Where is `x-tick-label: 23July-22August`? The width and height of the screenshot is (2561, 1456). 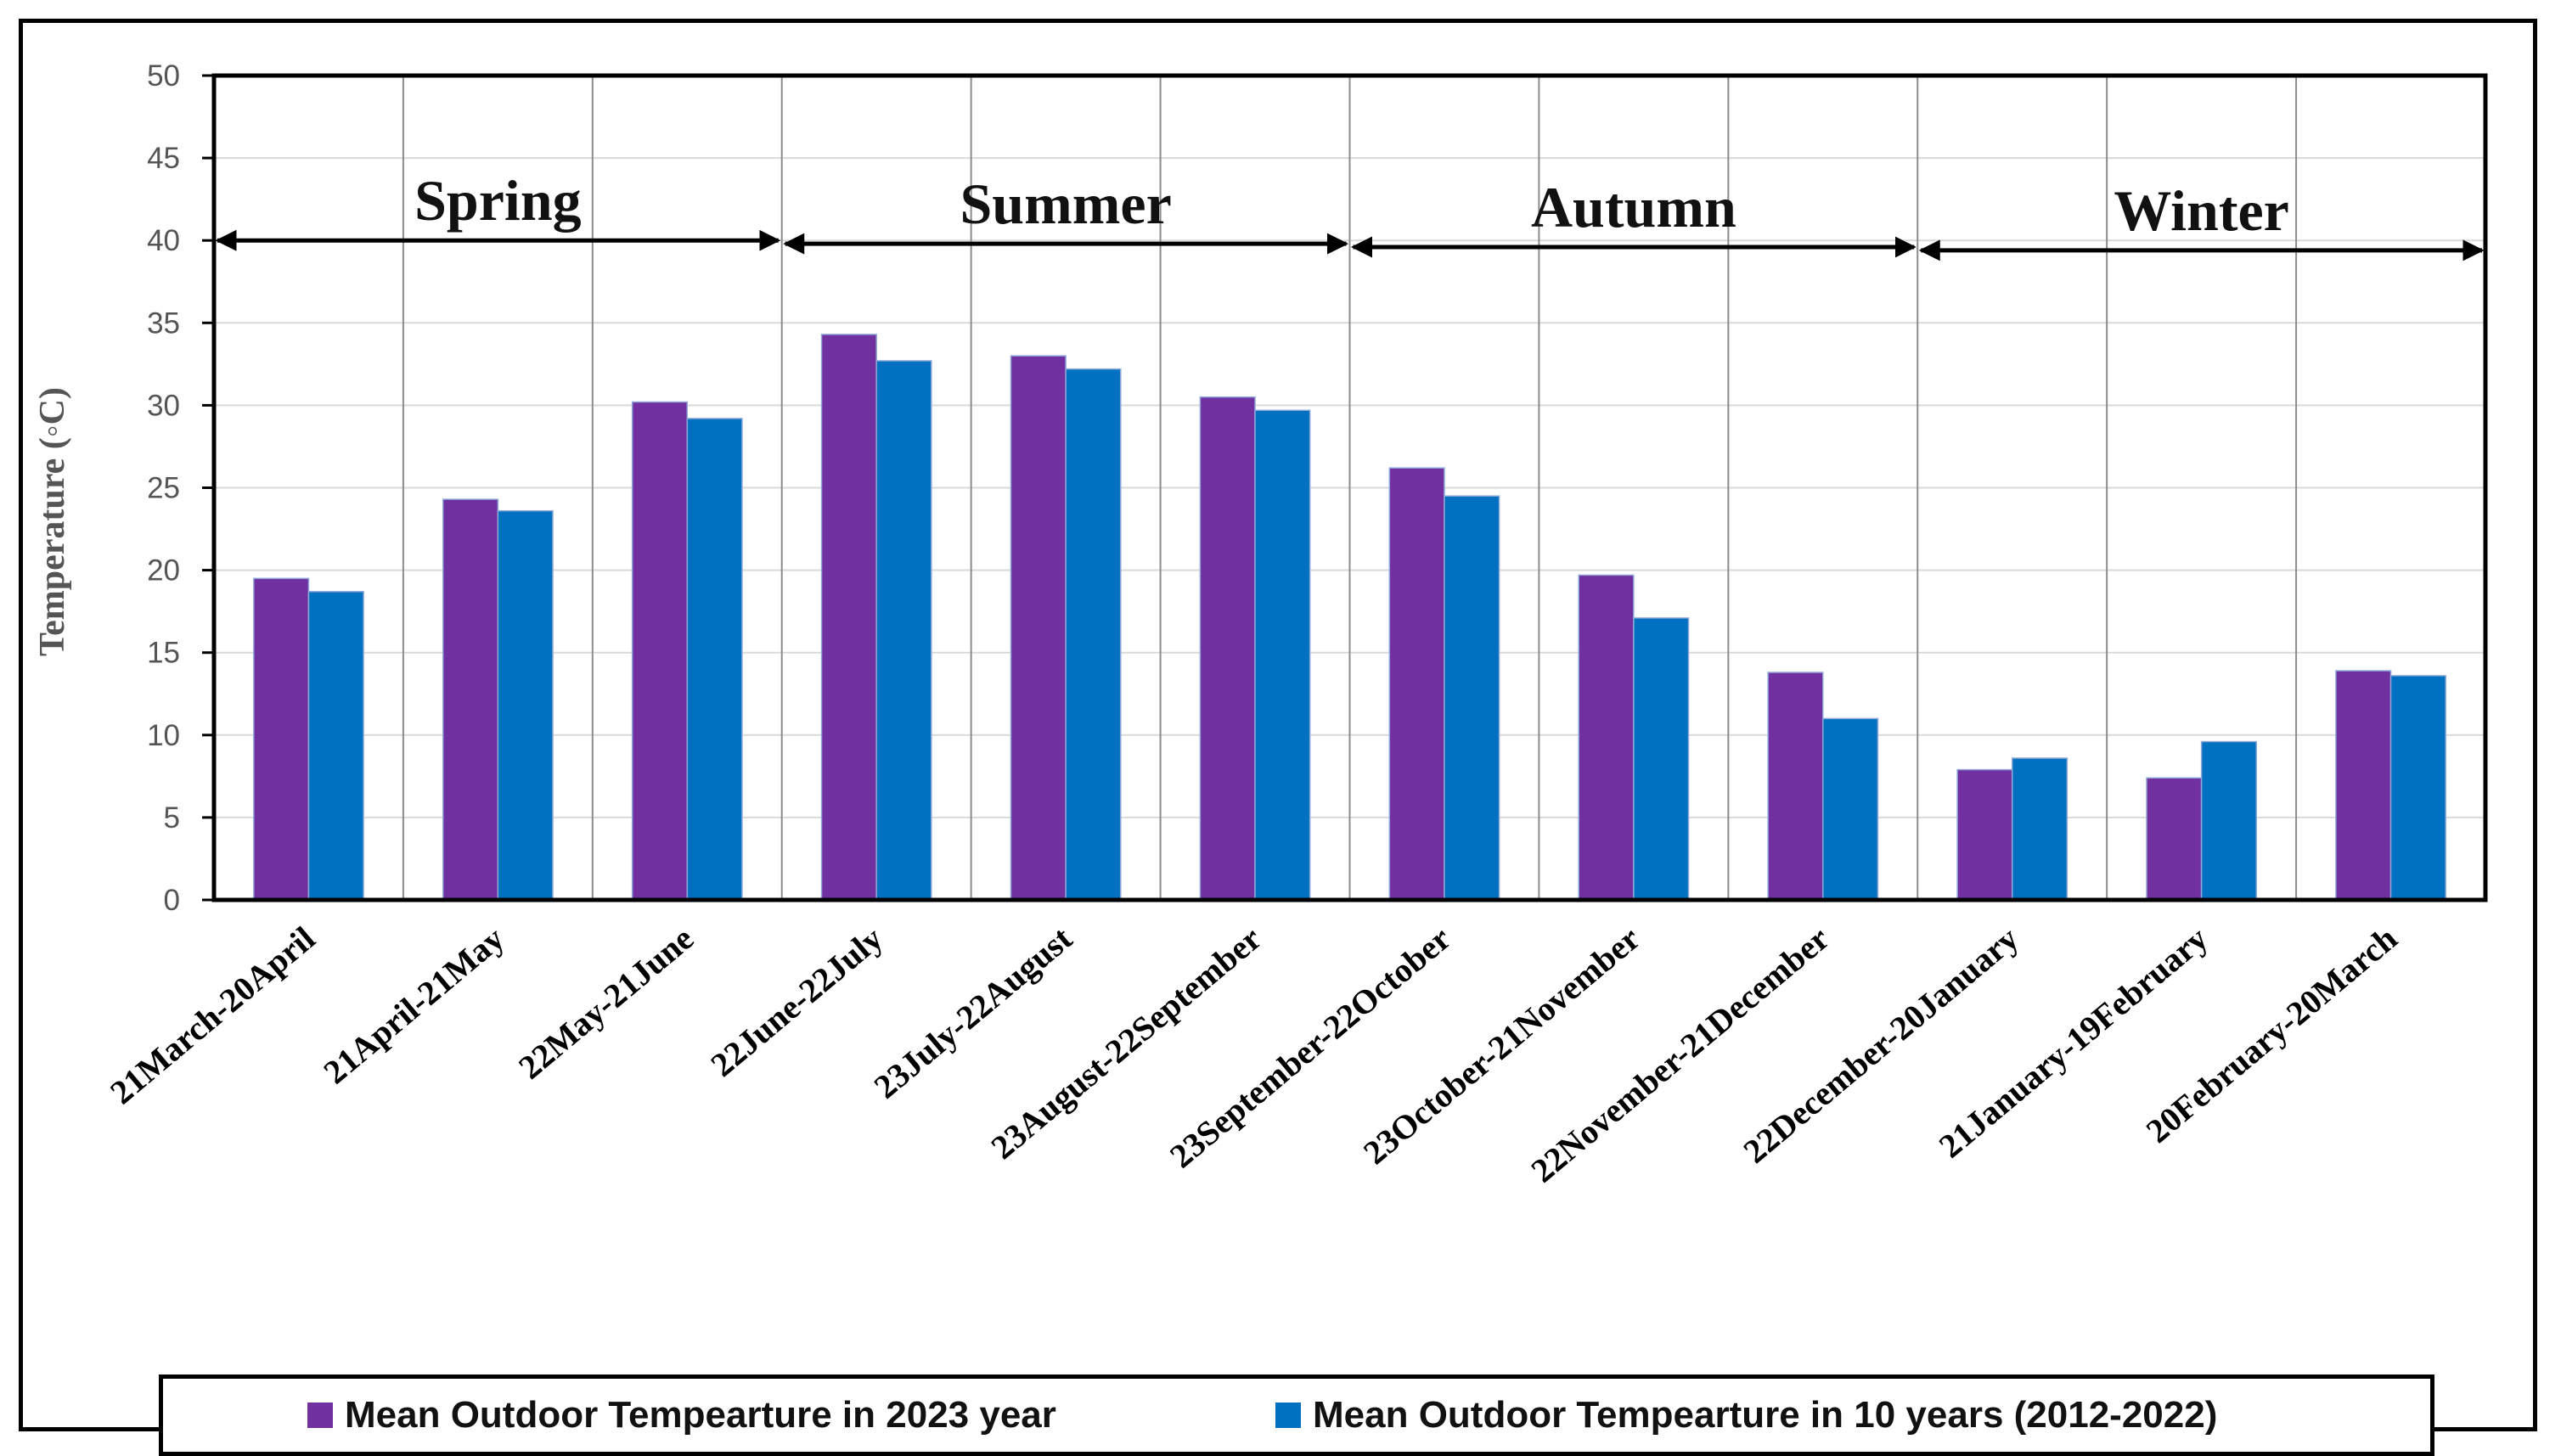 x-tick-label: 23July-22August is located at coordinates (973, 1012).